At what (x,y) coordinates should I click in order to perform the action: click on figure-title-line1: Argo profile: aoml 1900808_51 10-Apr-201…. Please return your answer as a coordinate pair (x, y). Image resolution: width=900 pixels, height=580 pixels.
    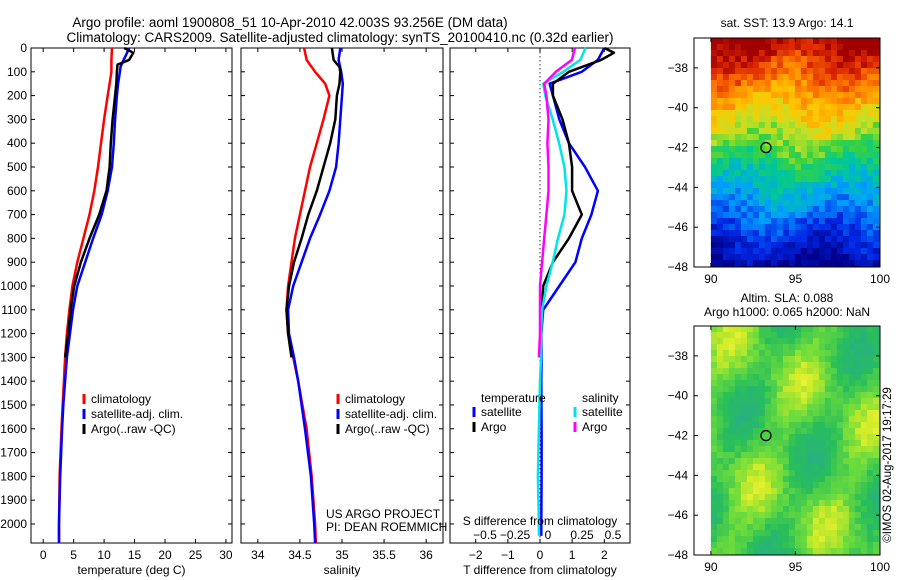
    Looking at the image, I should click on (289, 22).